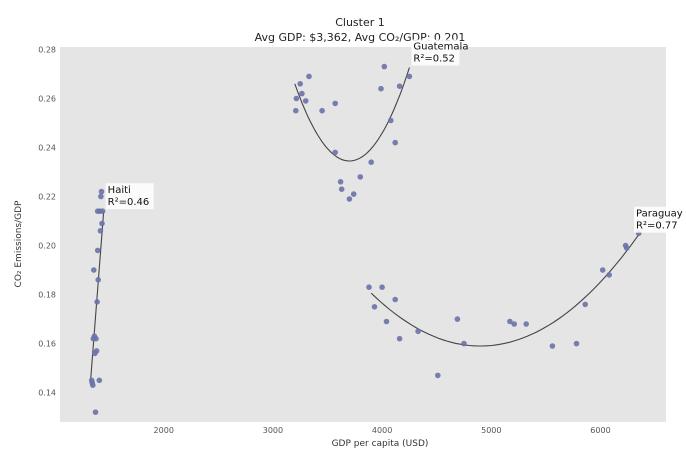  I want to click on y-tick-label: 0.20, so click(47, 246).